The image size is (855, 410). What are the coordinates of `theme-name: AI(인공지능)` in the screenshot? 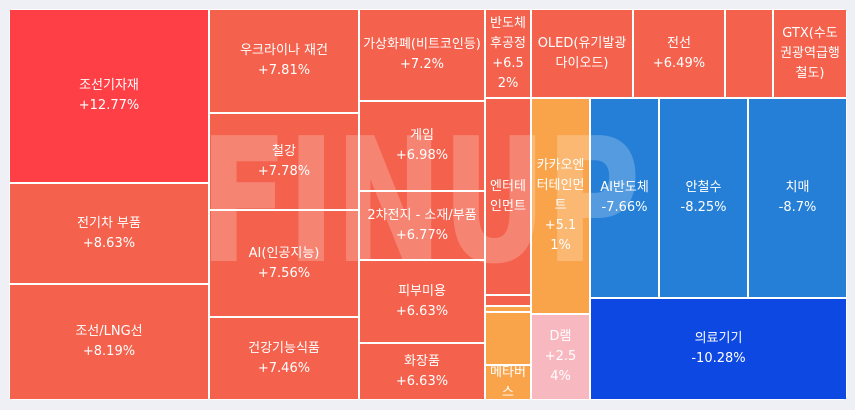 It's located at (284, 253).